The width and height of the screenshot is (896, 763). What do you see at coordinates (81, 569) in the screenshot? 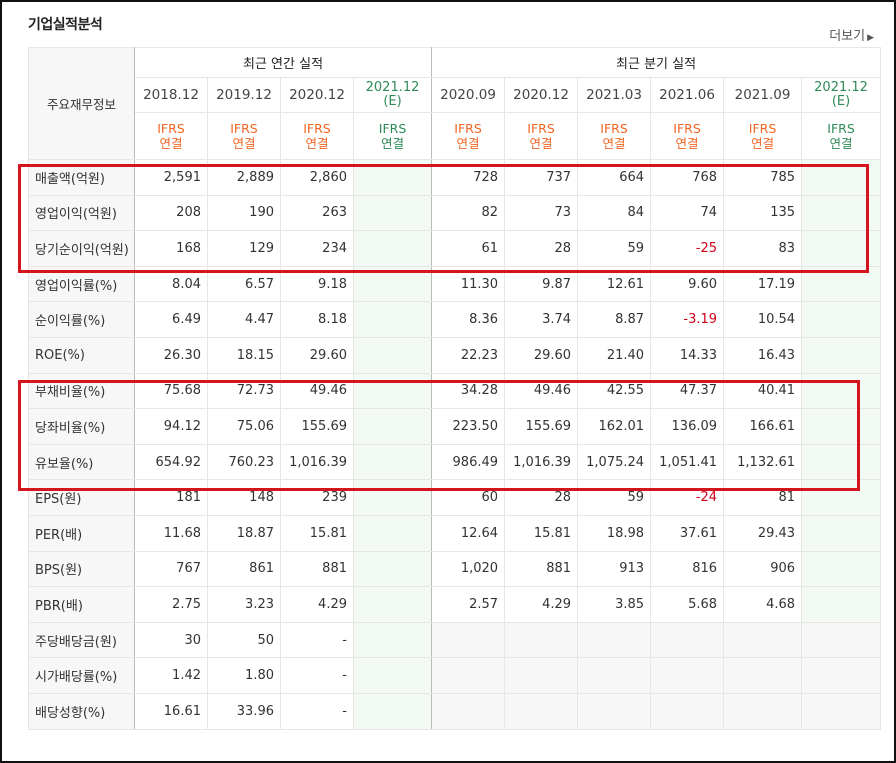
I see `row-label: BPS(원)` at bounding box center [81, 569].